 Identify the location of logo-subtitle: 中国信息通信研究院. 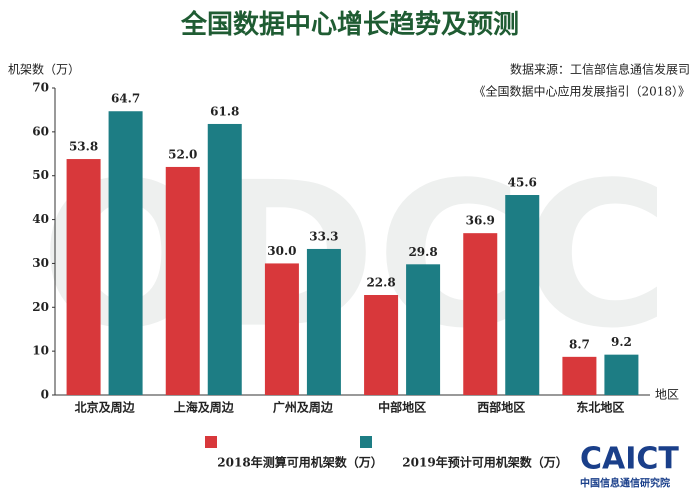
(625, 483).